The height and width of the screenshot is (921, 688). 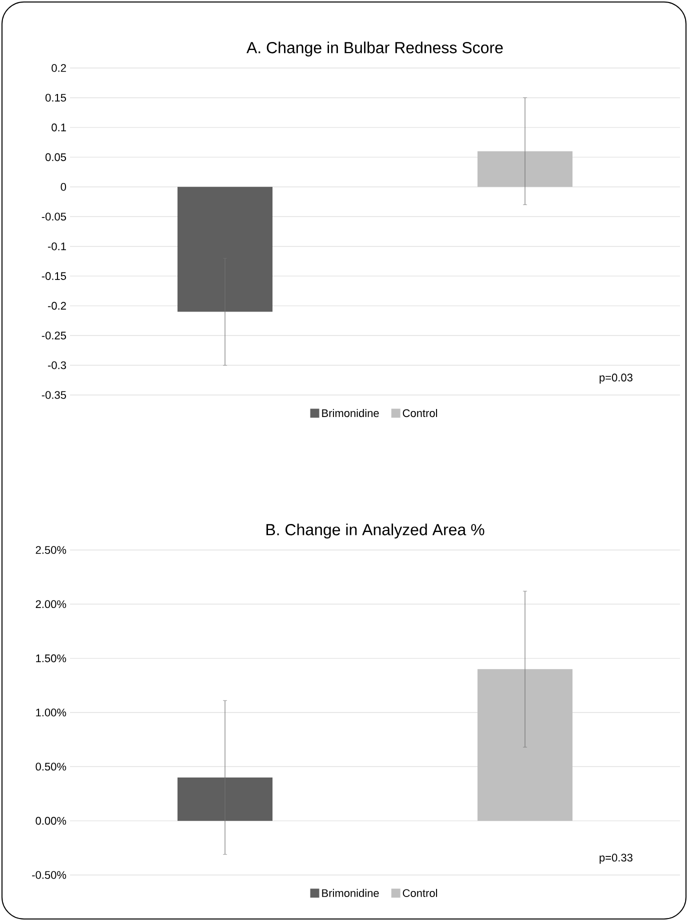 I want to click on y-tick-label: -0.35, so click(x=54, y=395).